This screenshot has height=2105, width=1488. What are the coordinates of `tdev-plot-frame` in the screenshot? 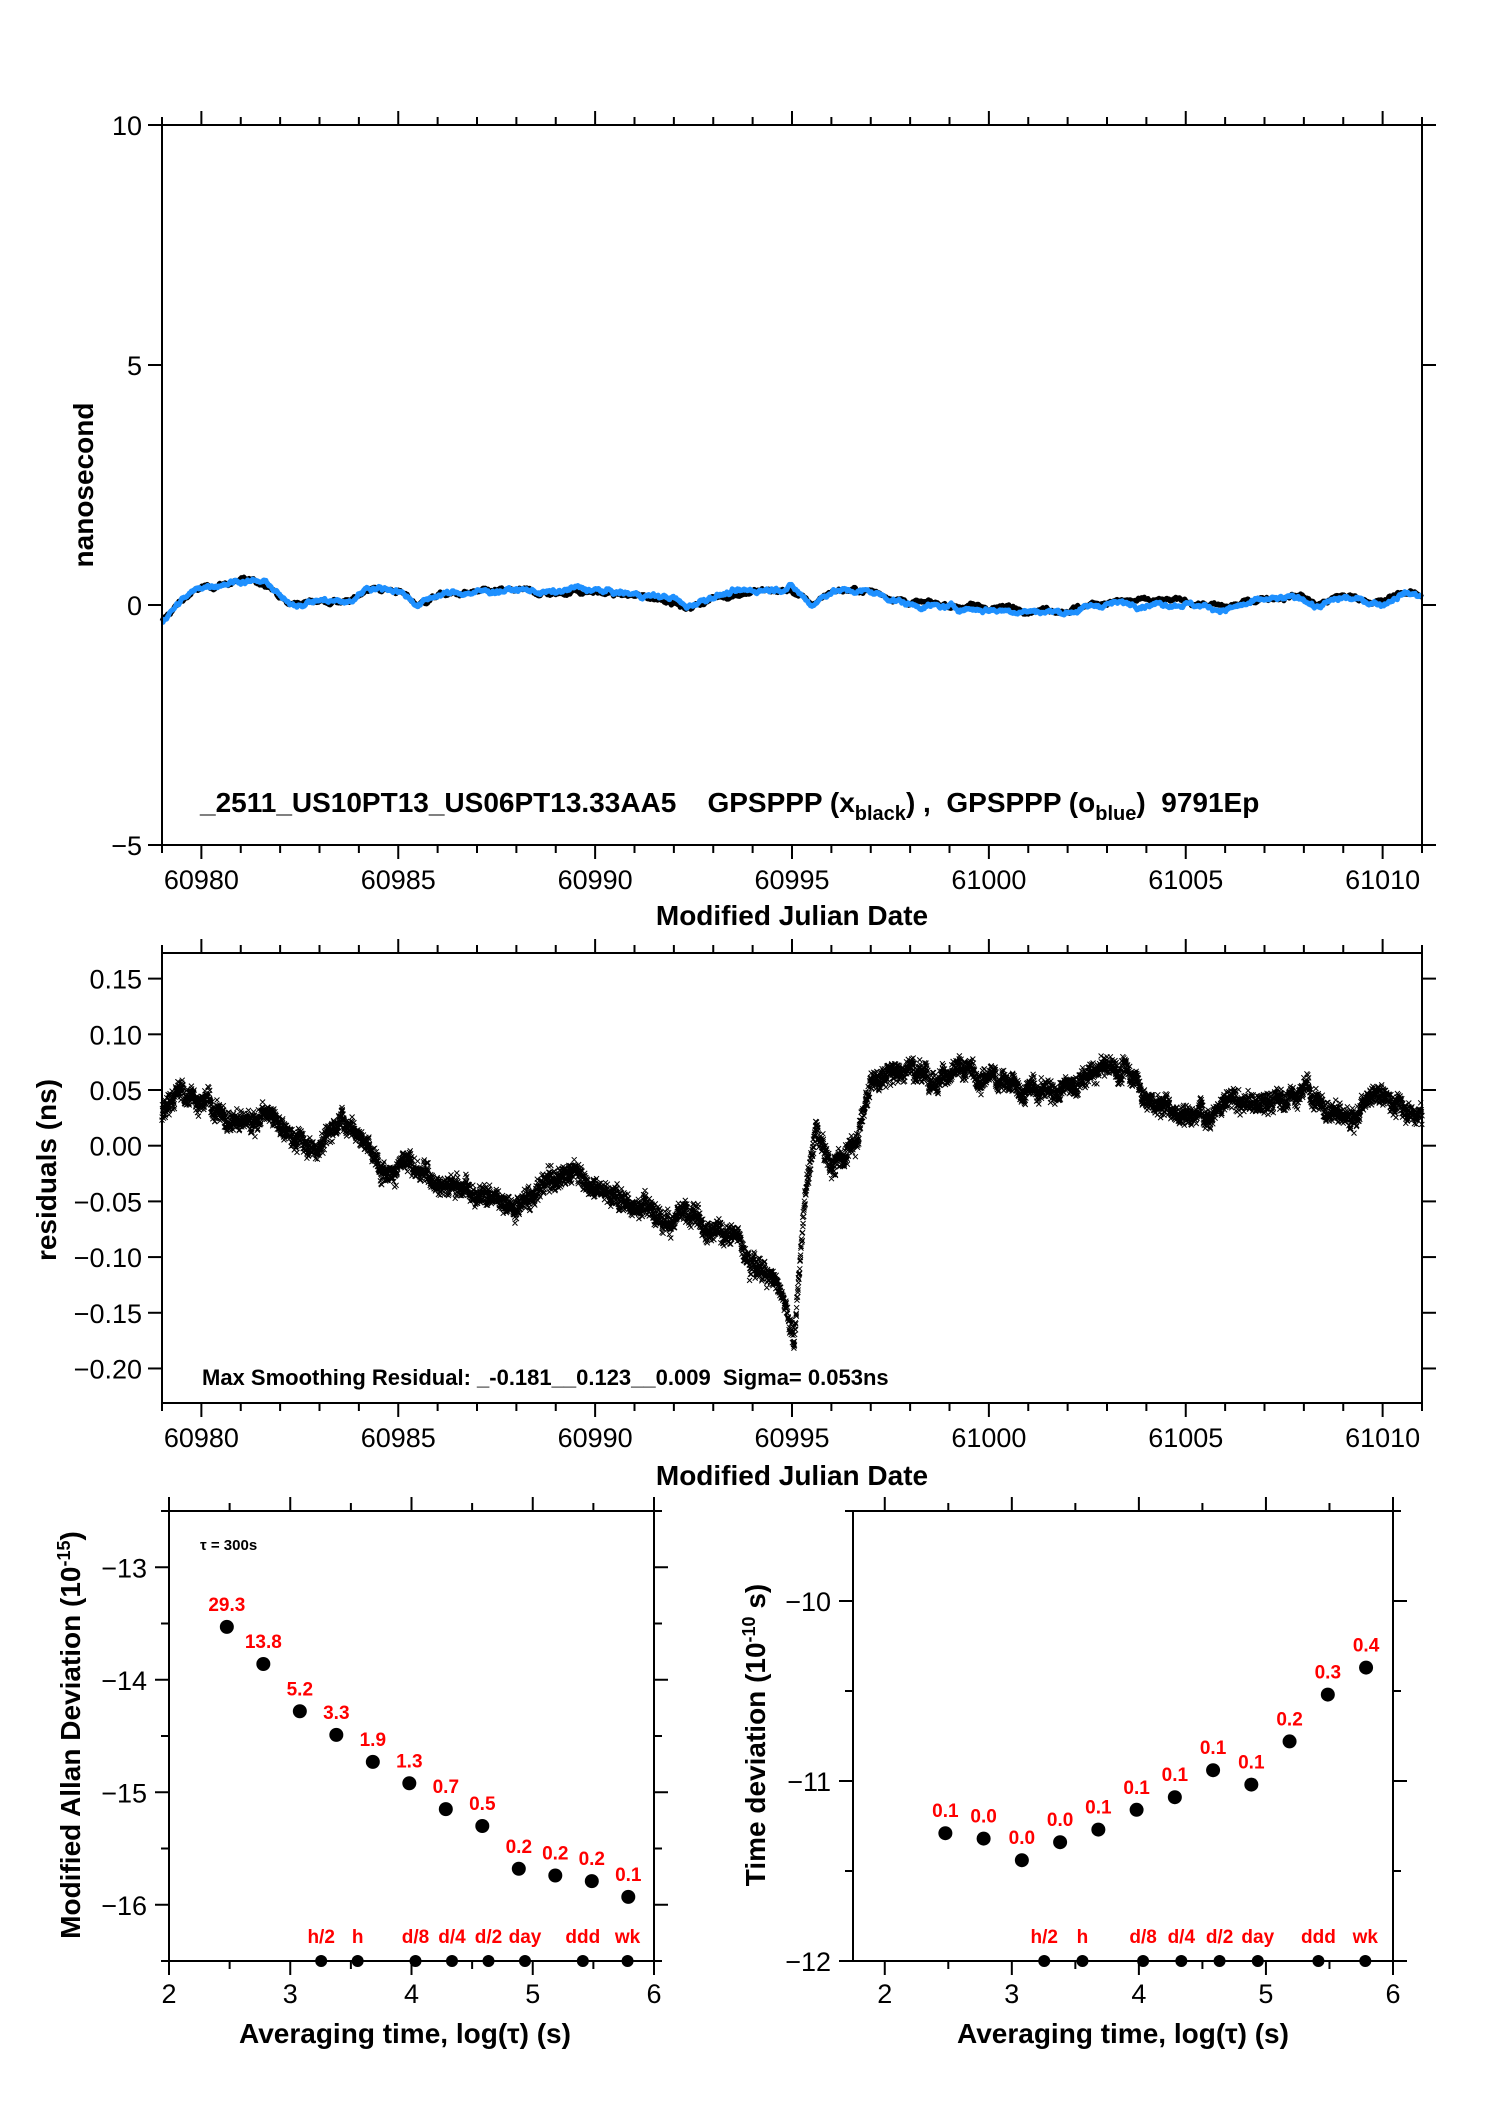 It's located at (1123, 1736).